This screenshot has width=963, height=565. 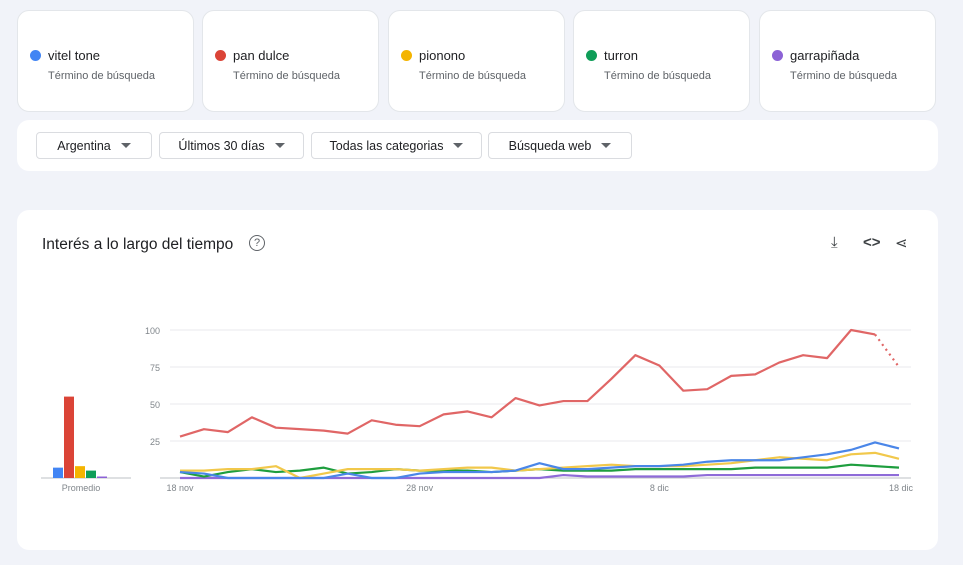 I want to click on term-card: garrapiñada Término de búsqueda, so click(x=847, y=61).